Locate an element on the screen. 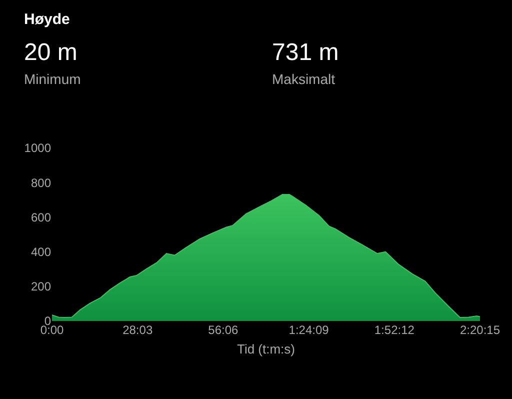  x-tick-label: 56:06 is located at coordinates (223, 330).